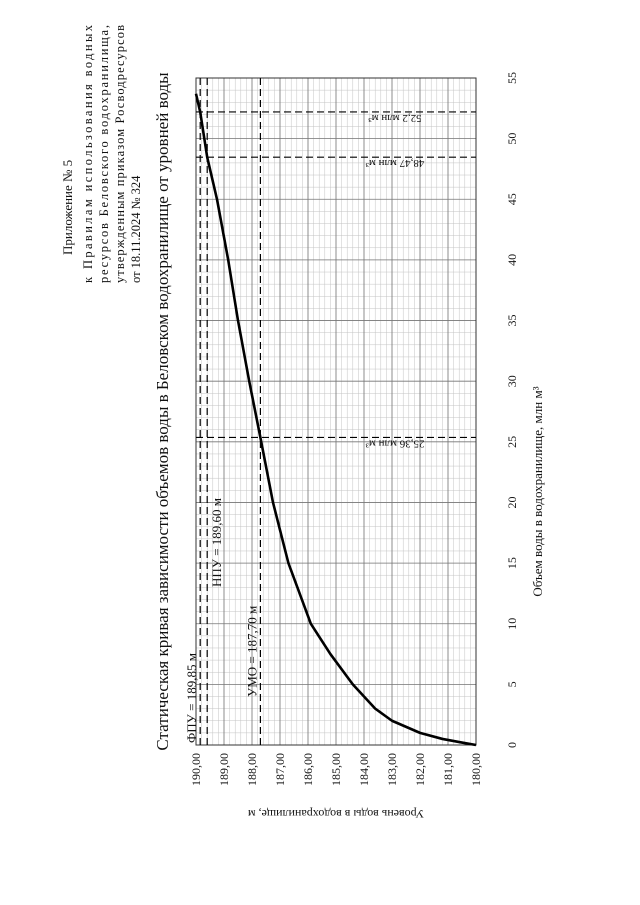 This screenshot has width=640, height=905. What do you see at coordinates (512, 745) in the screenshot?
I see `x-tick-label: 0` at bounding box center [512, 745].